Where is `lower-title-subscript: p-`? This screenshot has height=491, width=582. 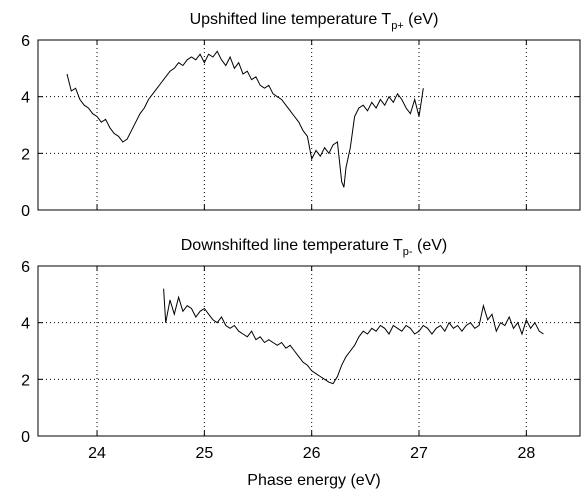 lower-title-subscript: p- is located at coordinates (408, 252).